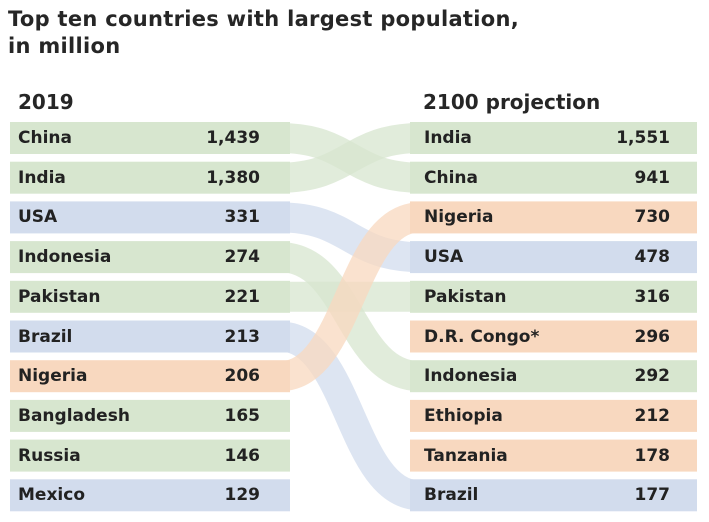 The width and height of the screenshot is (709, 522). I want to click on country-label-2019-indonesia: Indonesia, so click(65, 257).